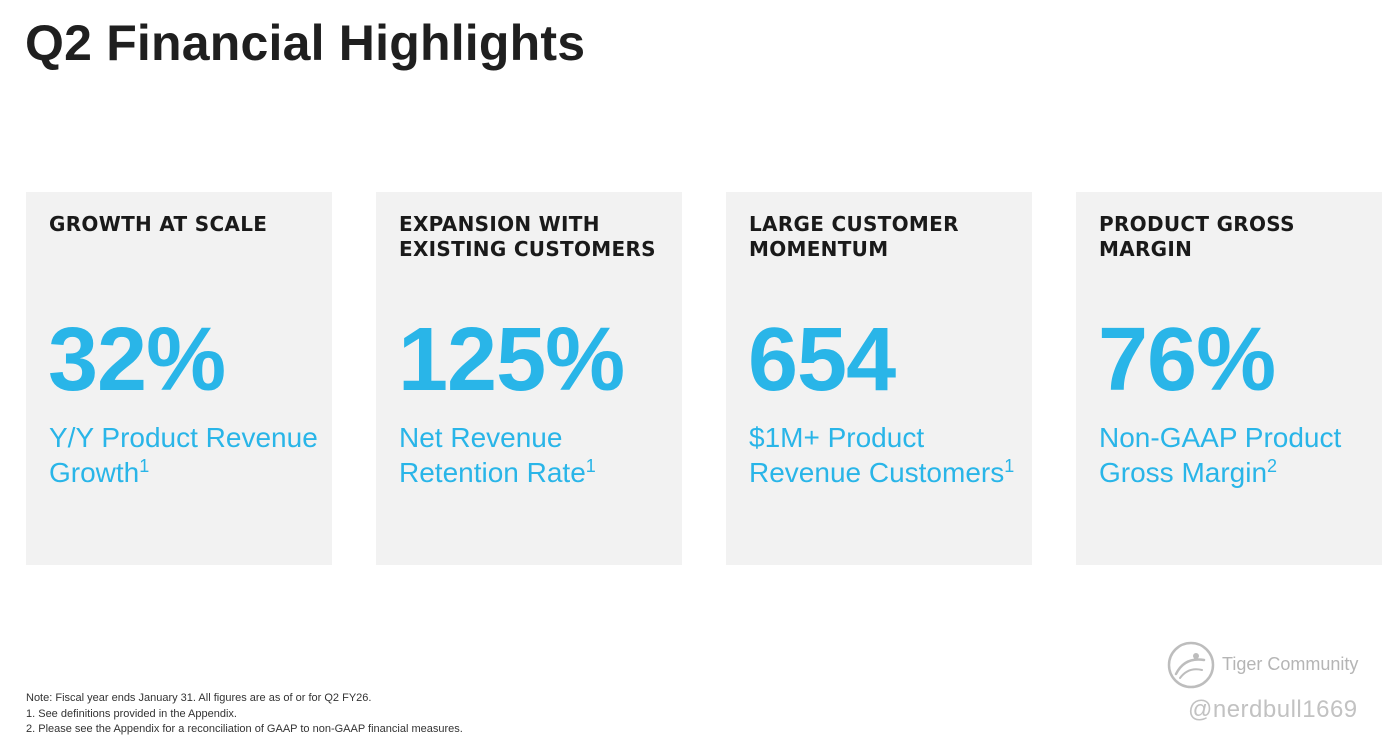  I want to click on card-description-text: $1M+ Product Revenue Customers, so click(877, 455).